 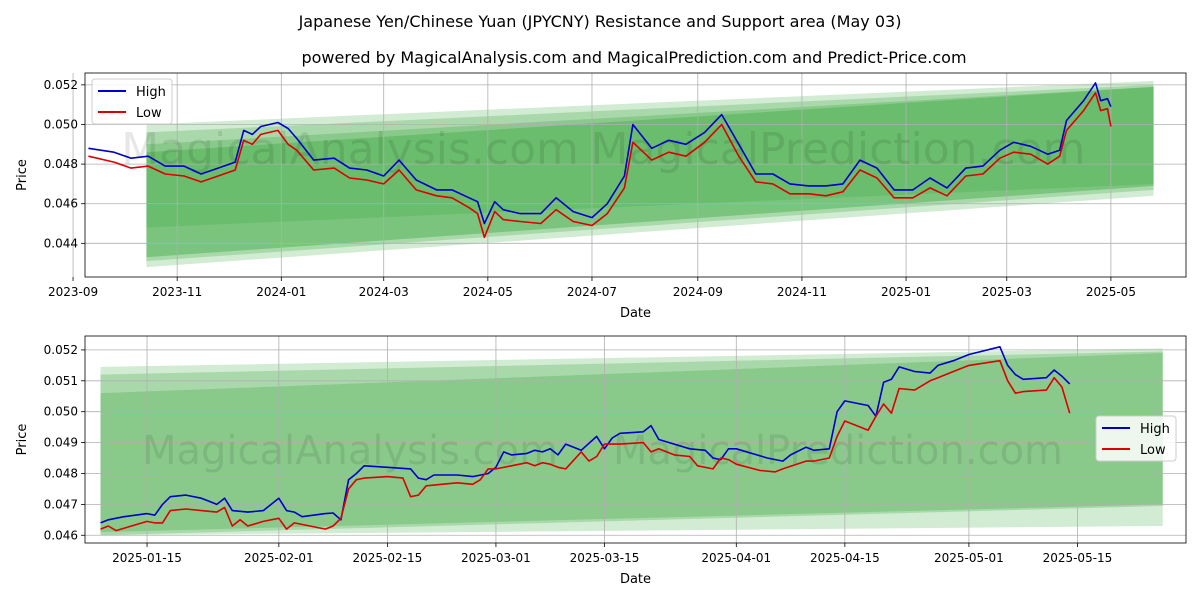 What do you see at coordinates (147, 558) in the screenshot?
I see `x-tick-label: 2025-01-15` at bounding box center [147, 558].